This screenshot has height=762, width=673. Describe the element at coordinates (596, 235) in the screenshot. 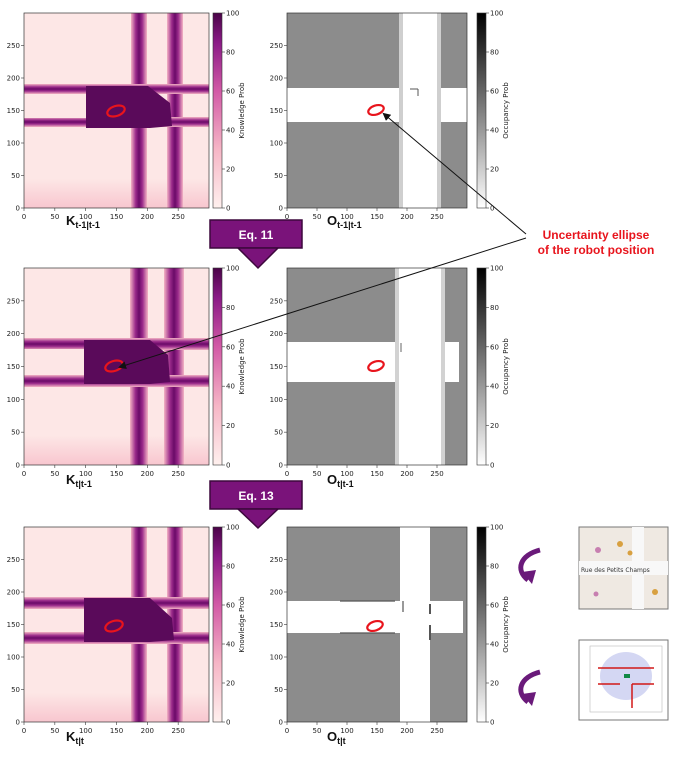

I see `annotation-line-1: Uncertainty ellipse` at that location.